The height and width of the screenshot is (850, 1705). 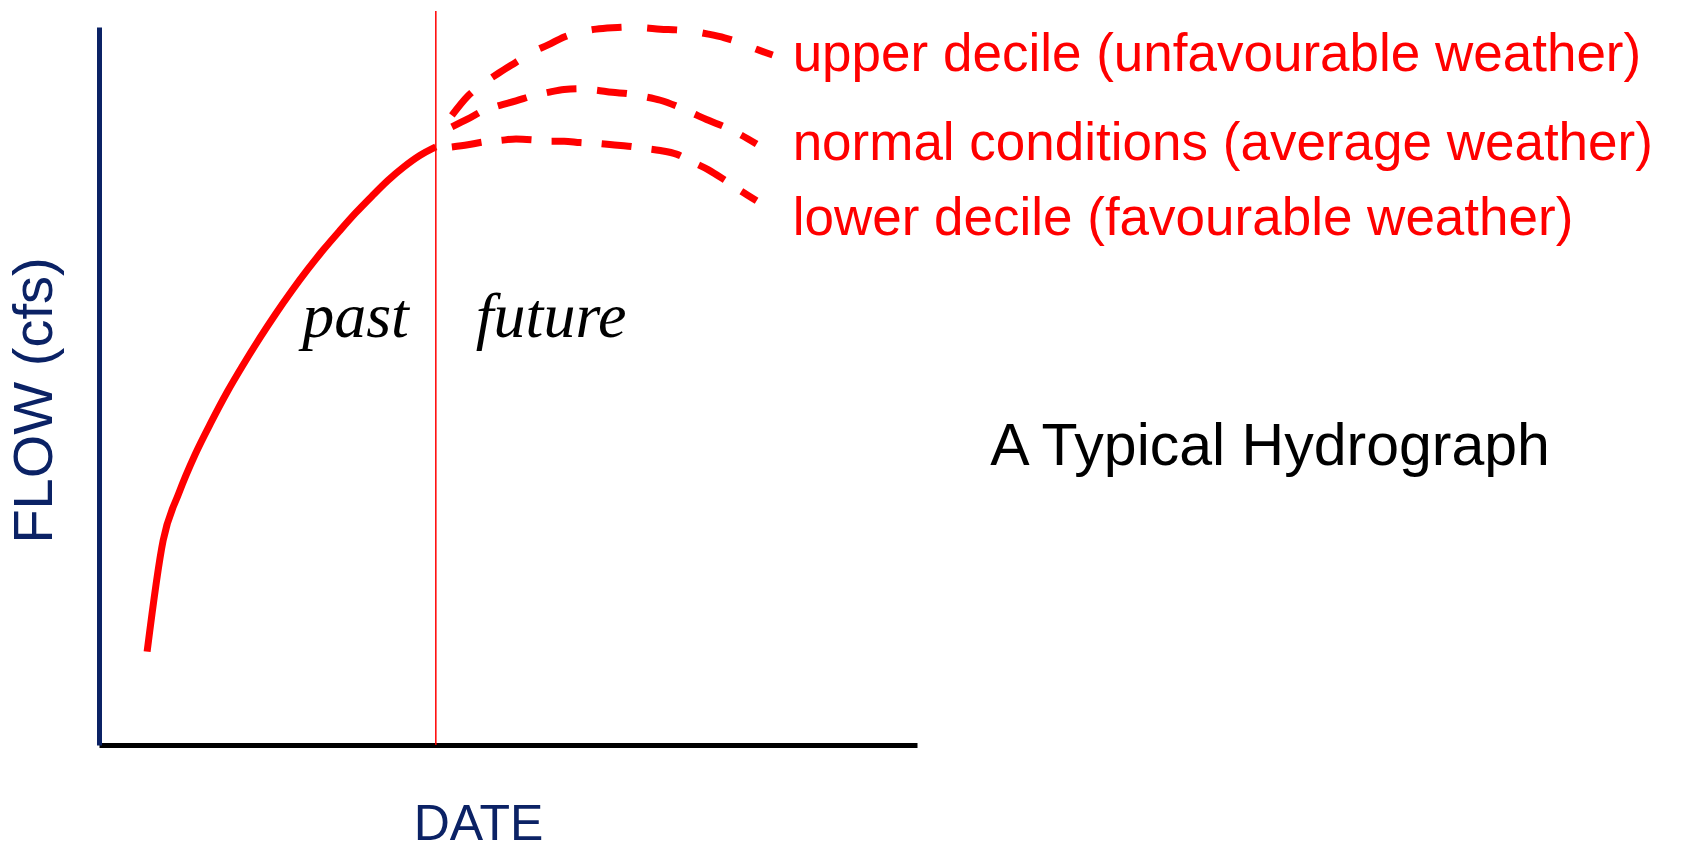 I want to click on series-label: lower decile (favourable weather), so click(x=1183, y=217).